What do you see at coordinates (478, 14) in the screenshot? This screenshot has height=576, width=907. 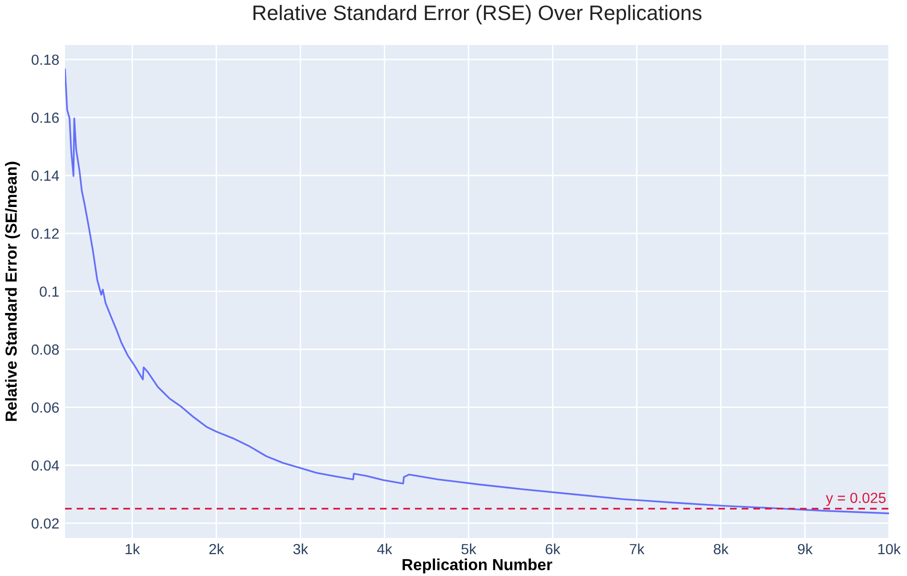 I see `chart-title: Relative Standard Error (RSE) Over Replications` at bounding box center [478, 14].